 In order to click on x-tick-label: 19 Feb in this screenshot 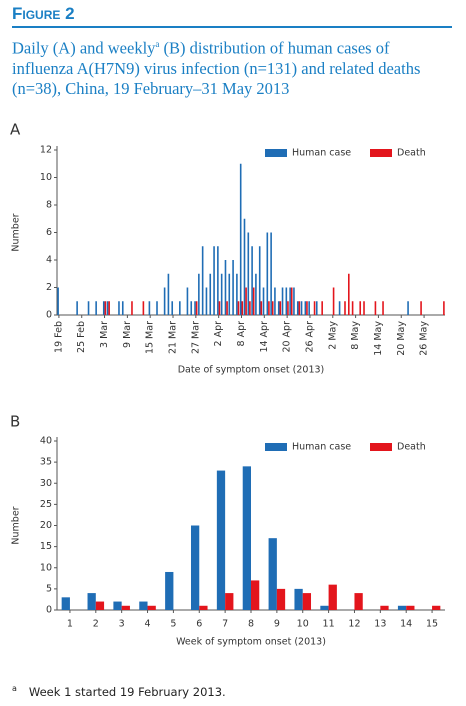, I will do `click(58, 337)`.